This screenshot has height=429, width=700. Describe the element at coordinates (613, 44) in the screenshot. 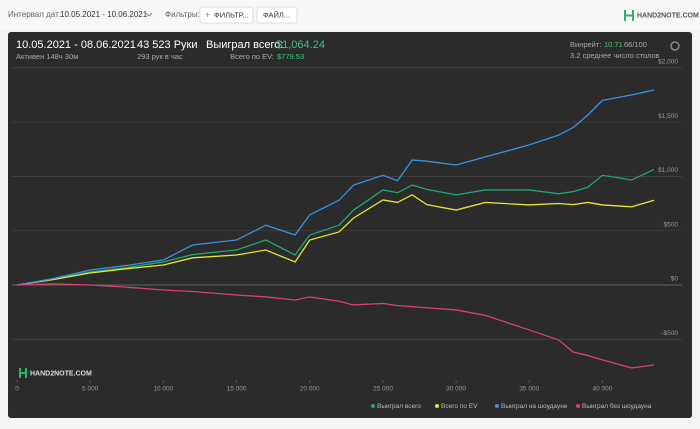

I see `winrate-value: 10.71` at that location.